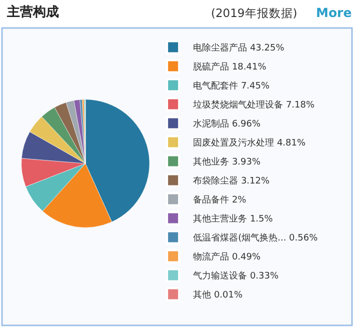  I want to click on legend-label: 固废处置及污水处理 4.81%, so click(249, 143).